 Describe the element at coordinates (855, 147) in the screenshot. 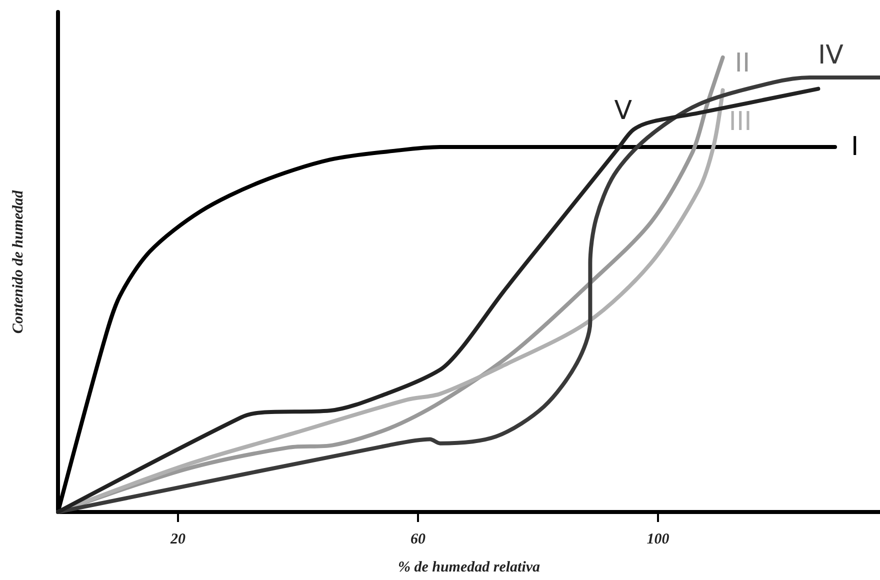

I see `series-label: I` at that location.